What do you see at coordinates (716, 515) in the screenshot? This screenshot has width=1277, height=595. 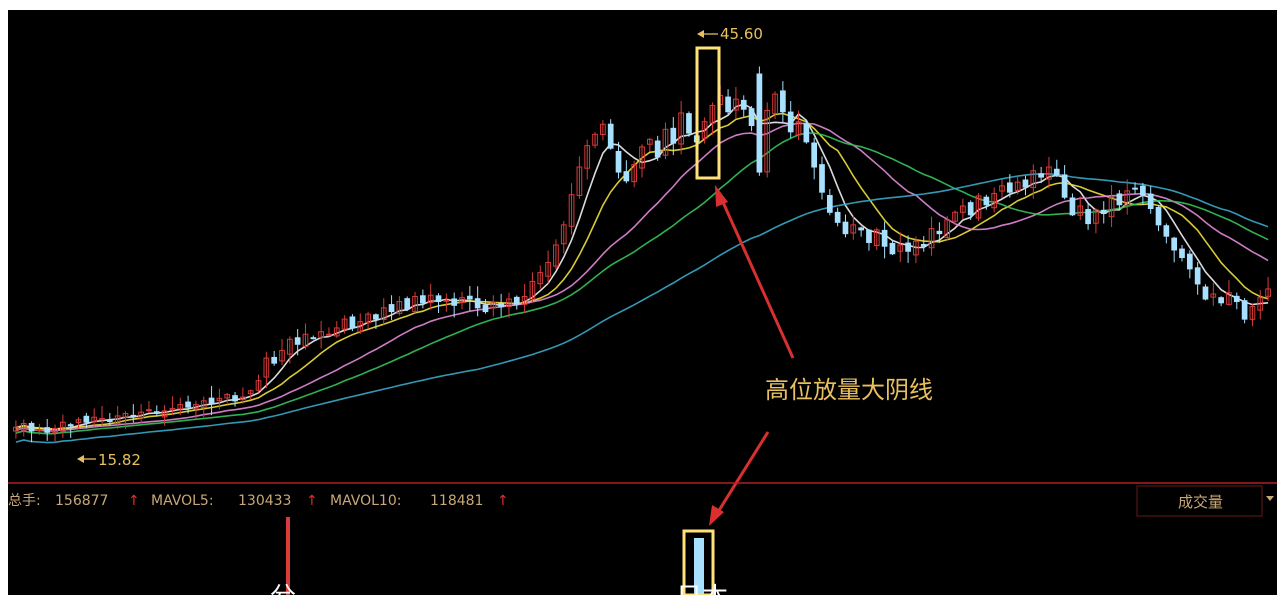 I see `arrow-to-volume-head` at bounding box center [716, 515].